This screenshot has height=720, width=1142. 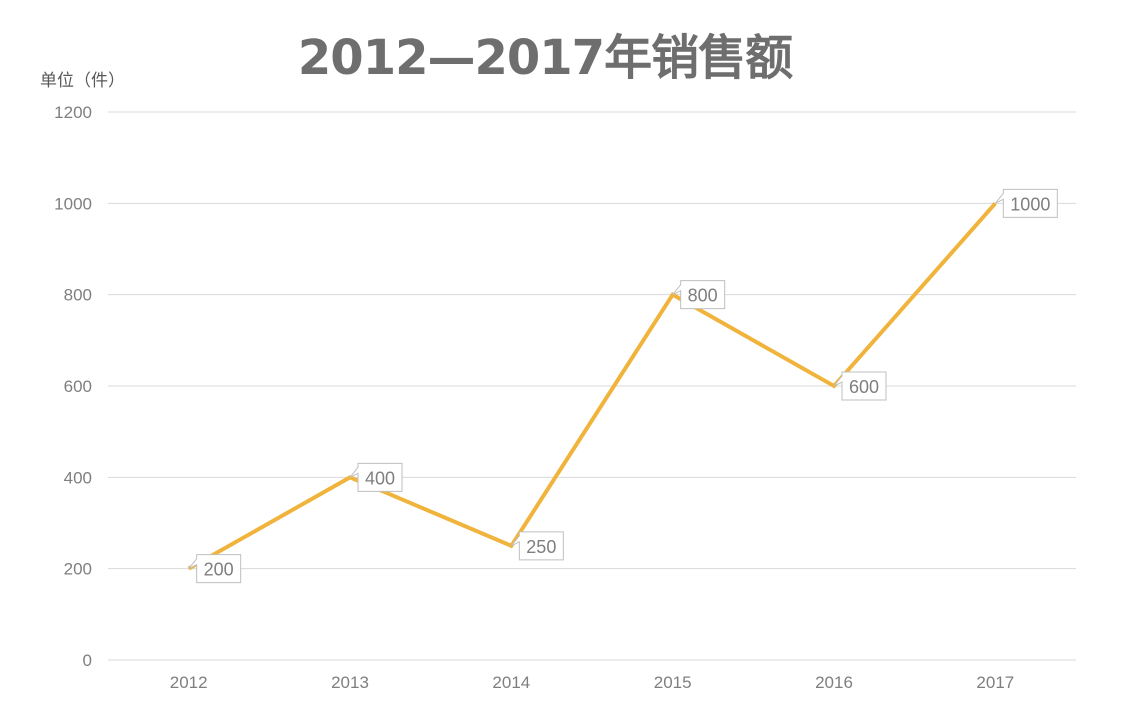 What do you see at coordinates (189, 682) in the screenshot?
I see `x-tick-label: 2012` at bounding box center [189, 682].